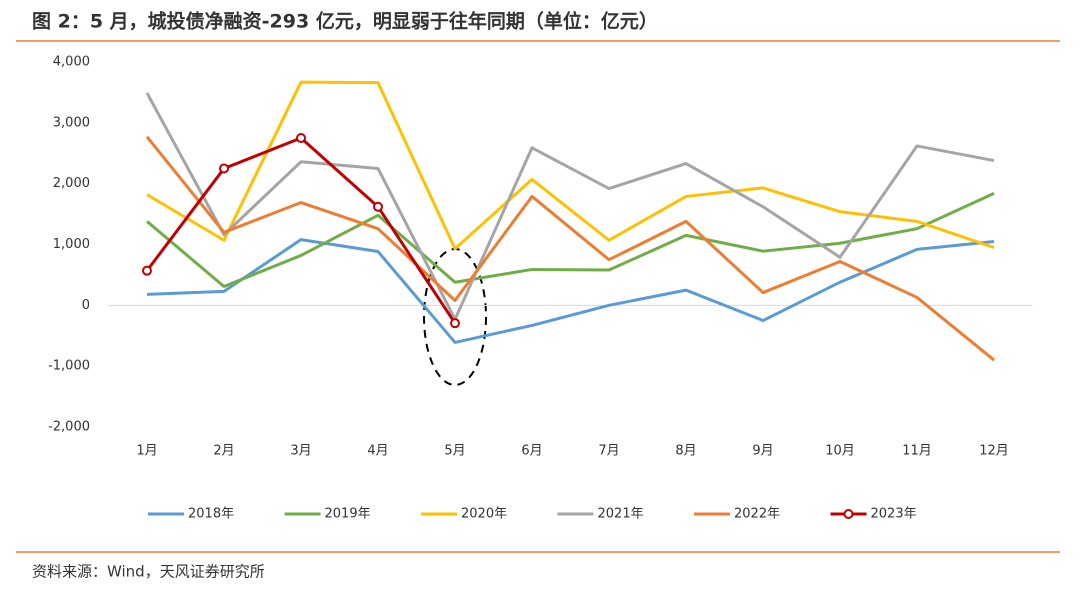 The height and width of the screenshot is (600, 1080). What do you see at coordinates (840, 451) in the screenshot?
I see `x-tick-label: 10月` at bounding box center [840, 451].